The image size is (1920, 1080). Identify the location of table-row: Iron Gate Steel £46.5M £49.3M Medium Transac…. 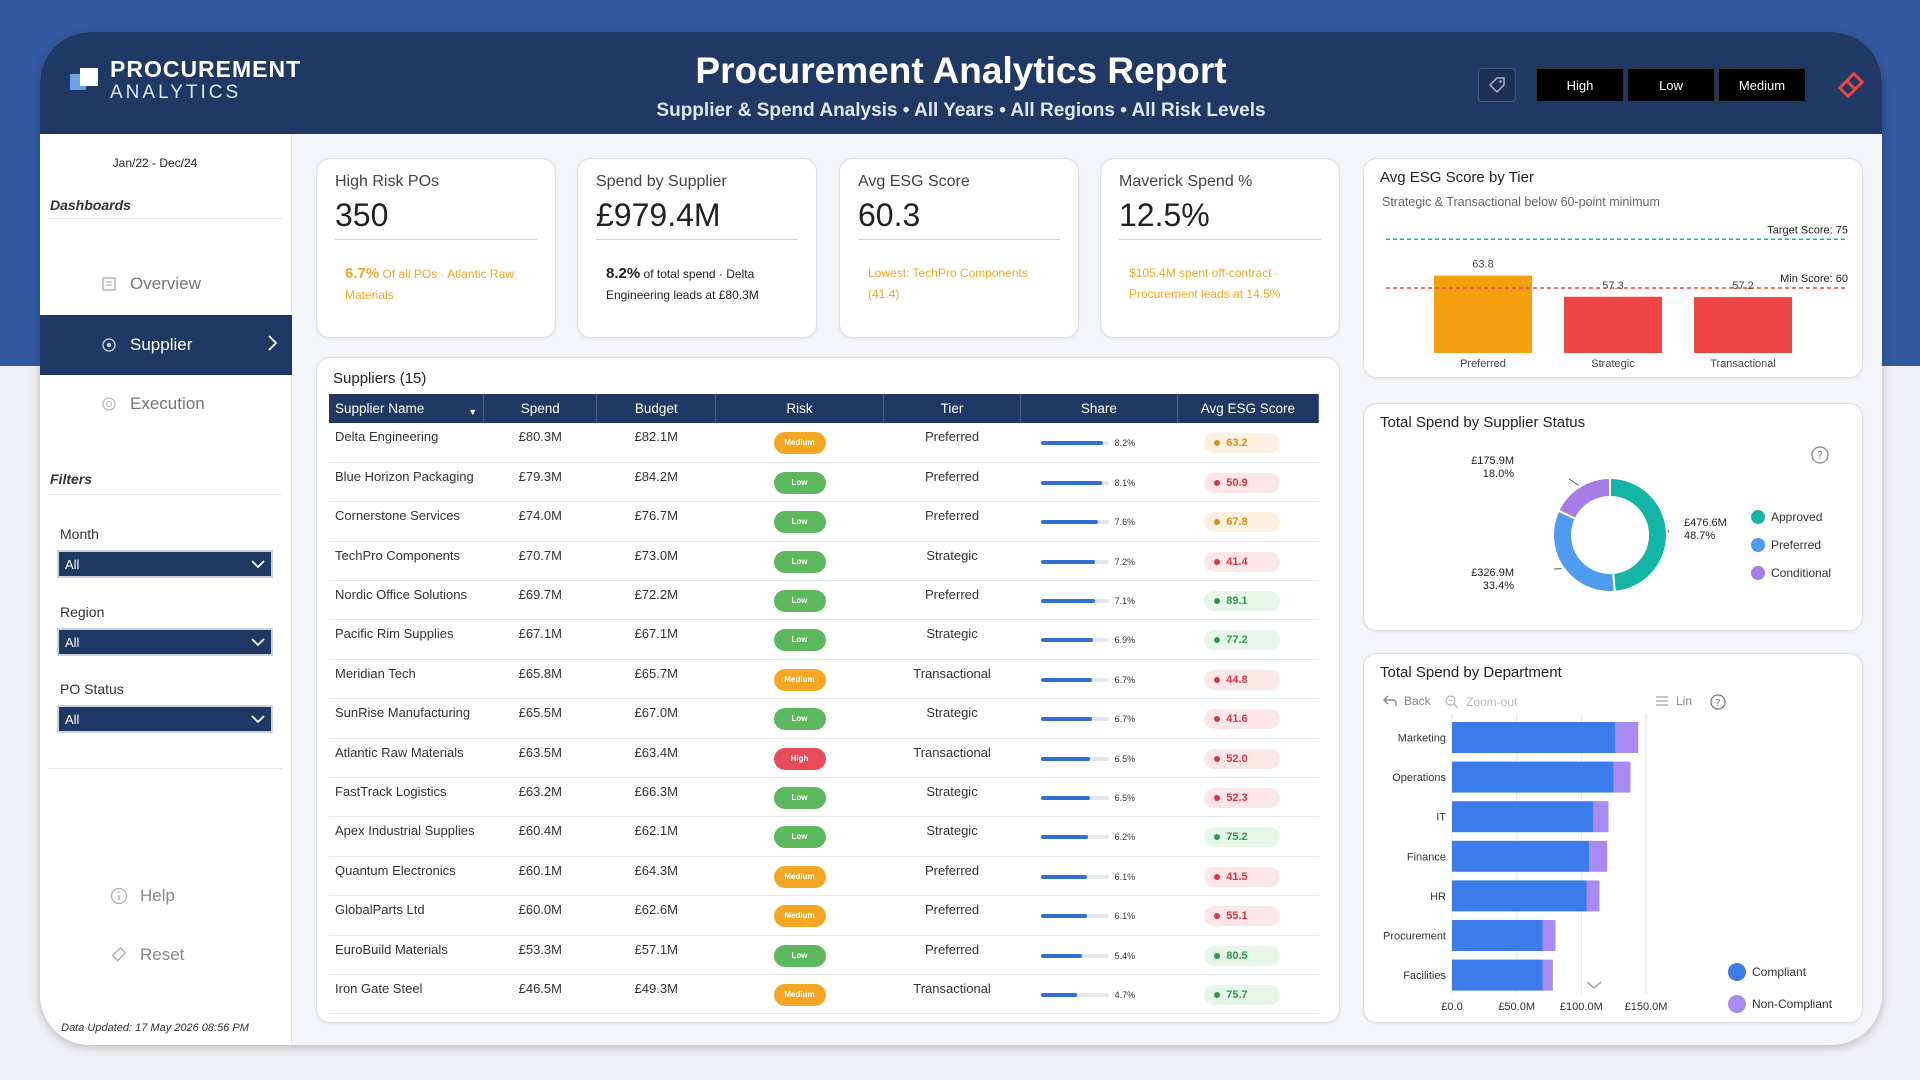
(824, 994).